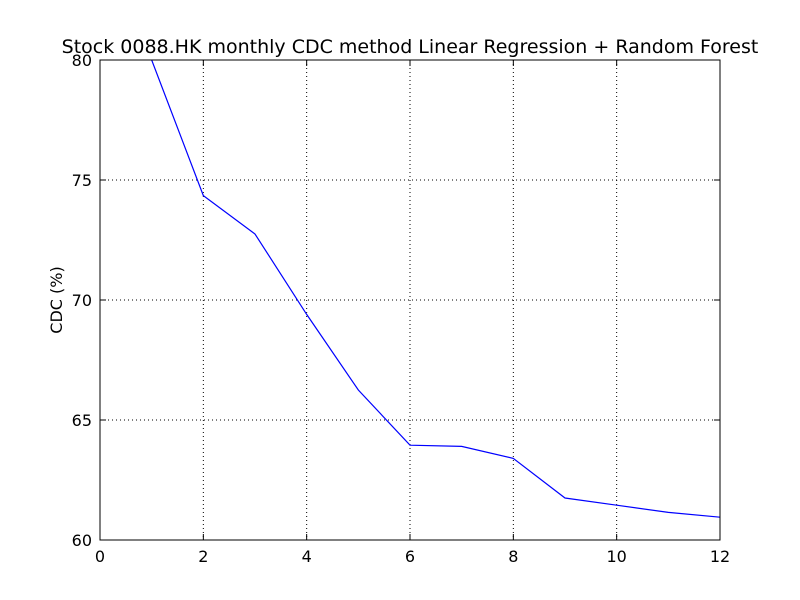  I want to click on y-tick-label: 75, so click(82, 180).